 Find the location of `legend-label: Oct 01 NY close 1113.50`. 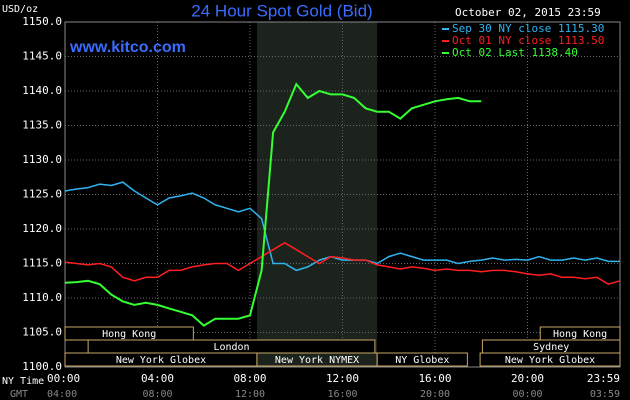

legend-label: Oct 01 NY close 1113.50 is located at coordinates (528, 40).